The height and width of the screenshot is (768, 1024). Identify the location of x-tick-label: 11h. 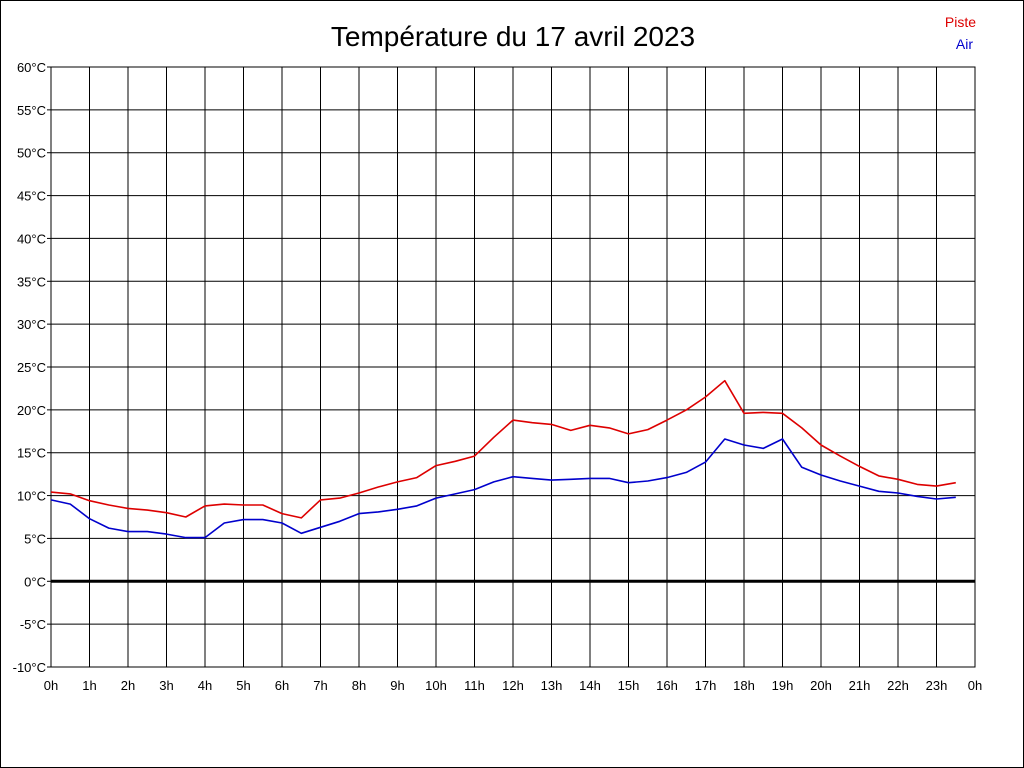
(474, 685).